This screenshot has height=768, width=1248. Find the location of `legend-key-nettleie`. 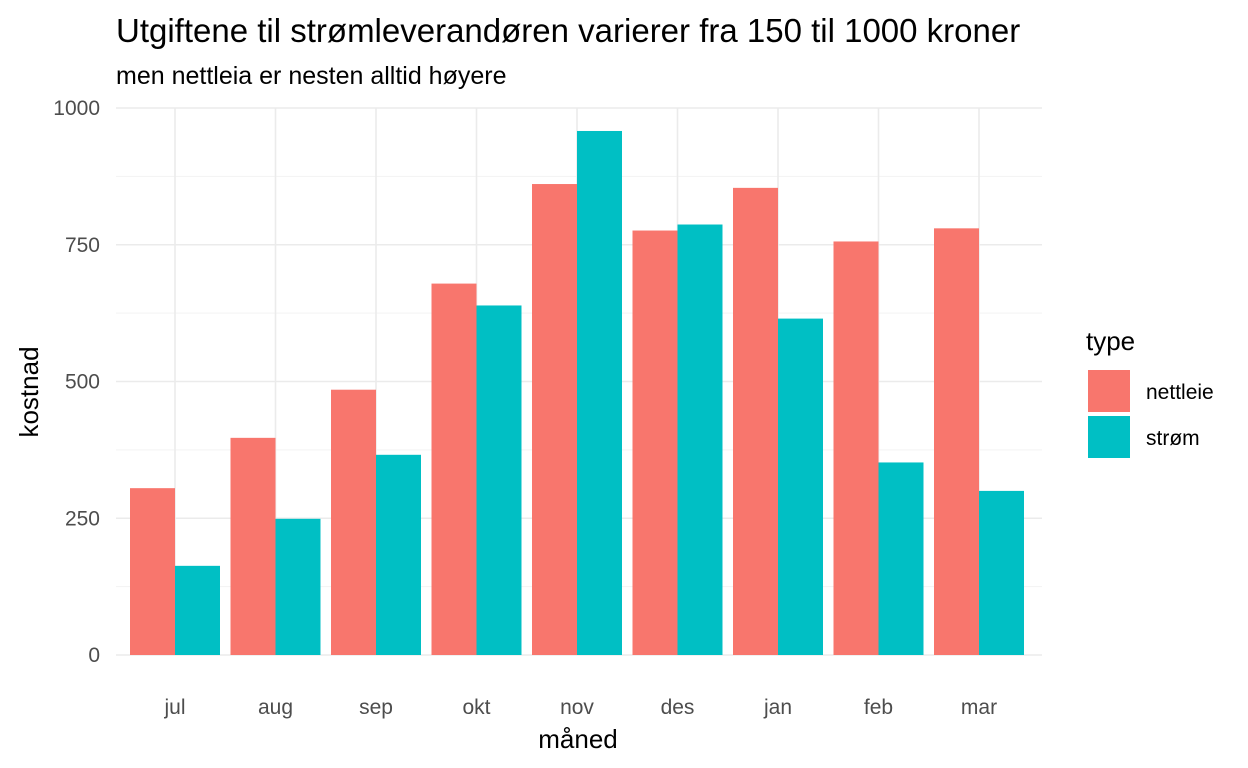

legend-key-nettleie is located at coordinates (1109, 391).